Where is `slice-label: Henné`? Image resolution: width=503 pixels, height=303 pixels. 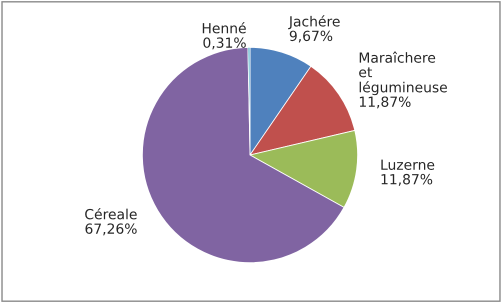
slice-label: Henné is located at coordinates (224, 28).